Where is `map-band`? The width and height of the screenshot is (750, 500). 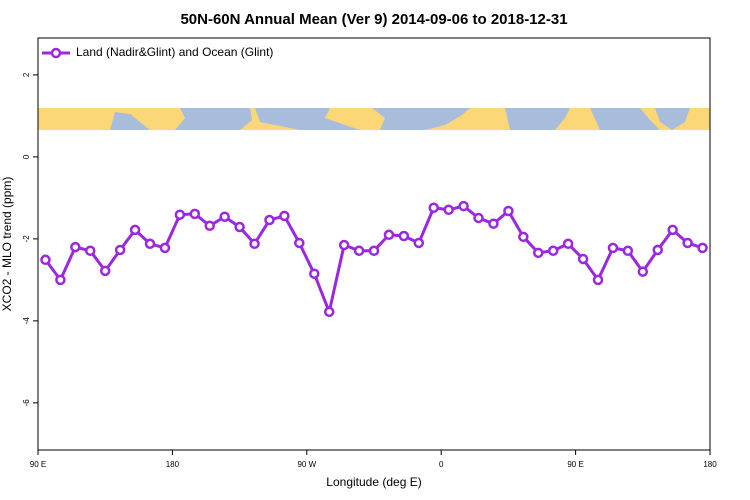
map-band is located at coordinates (374, 119).